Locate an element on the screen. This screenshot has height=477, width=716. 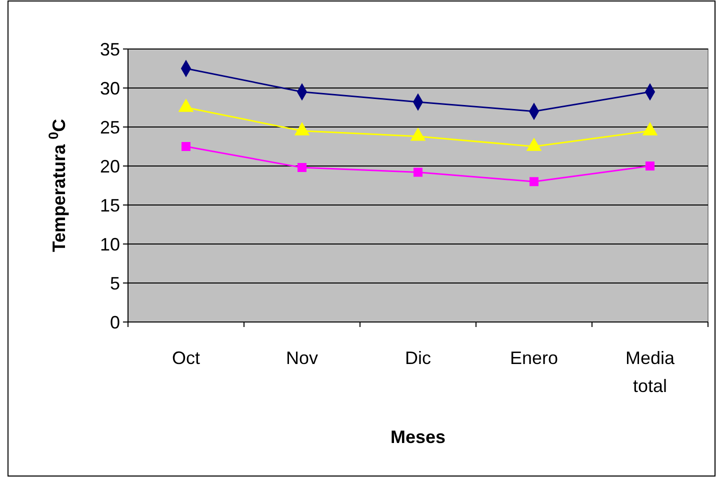
y-tick-label: 20 is located at coordinates (110, 166).